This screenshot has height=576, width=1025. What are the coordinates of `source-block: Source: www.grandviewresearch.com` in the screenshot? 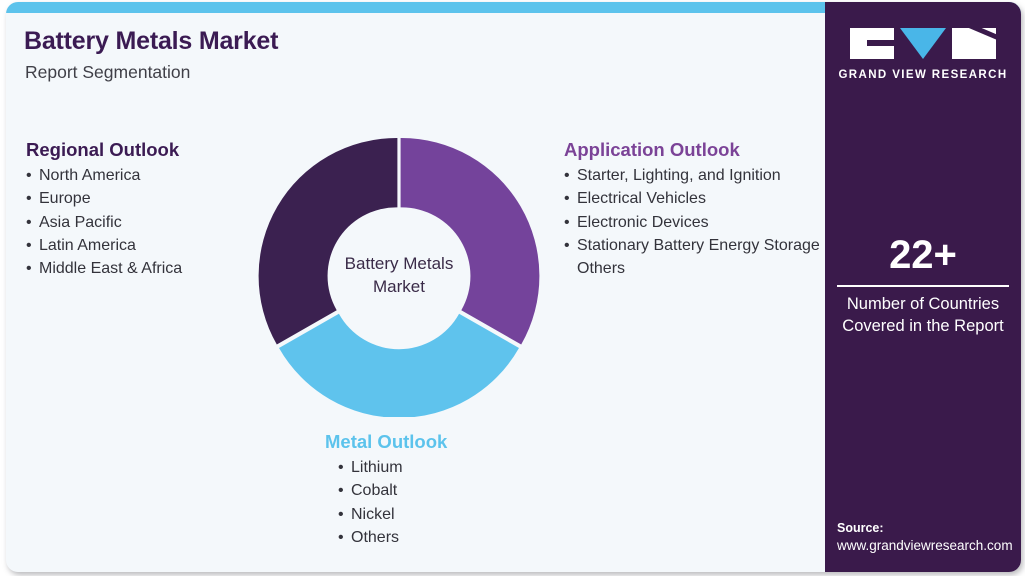 It's located at (929, 537).